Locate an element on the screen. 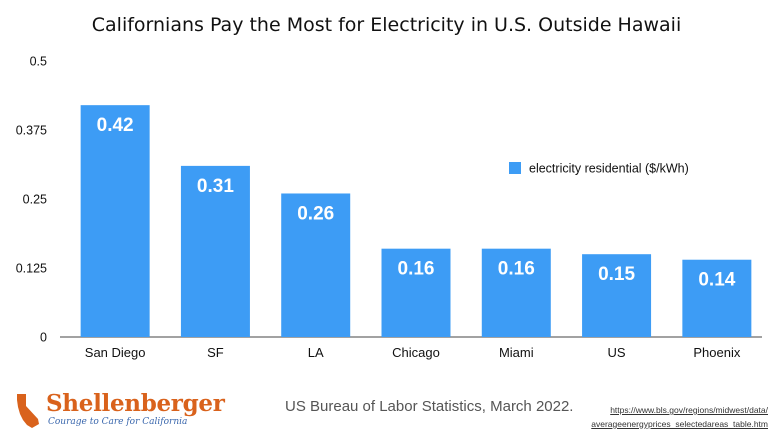  legend-label: electricity residential ($/kWh) is located at coordinates (609, 169).